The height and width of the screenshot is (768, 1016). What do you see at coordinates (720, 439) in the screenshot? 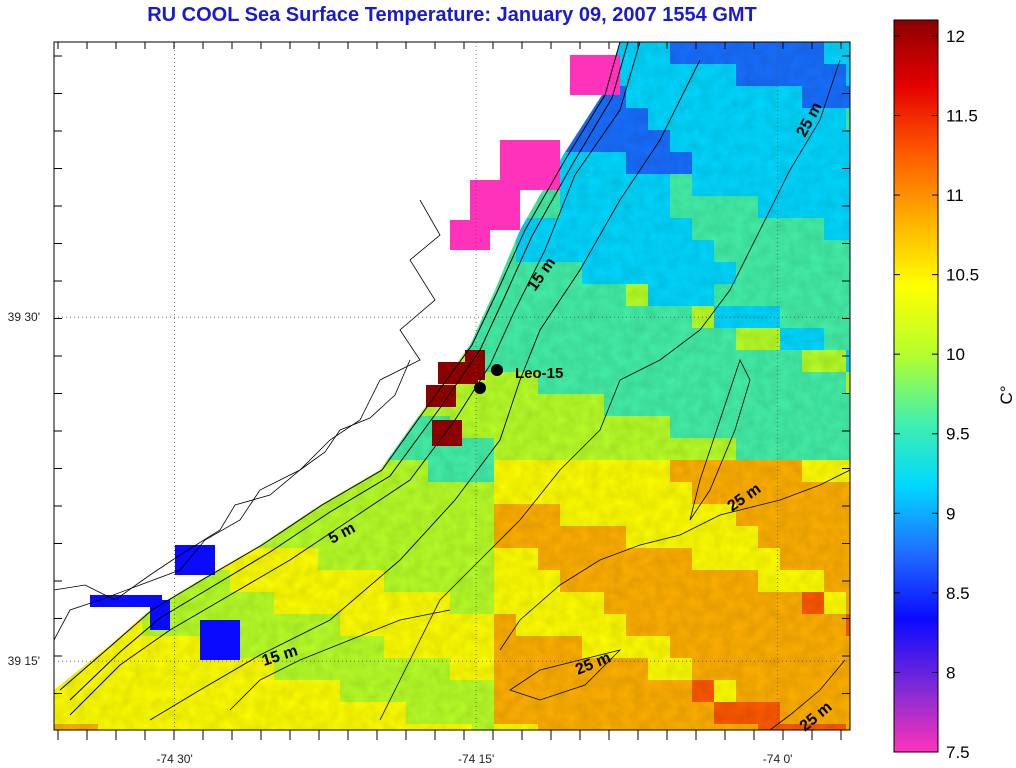
I see `isobath-contour` at bounding box center [720, 439].